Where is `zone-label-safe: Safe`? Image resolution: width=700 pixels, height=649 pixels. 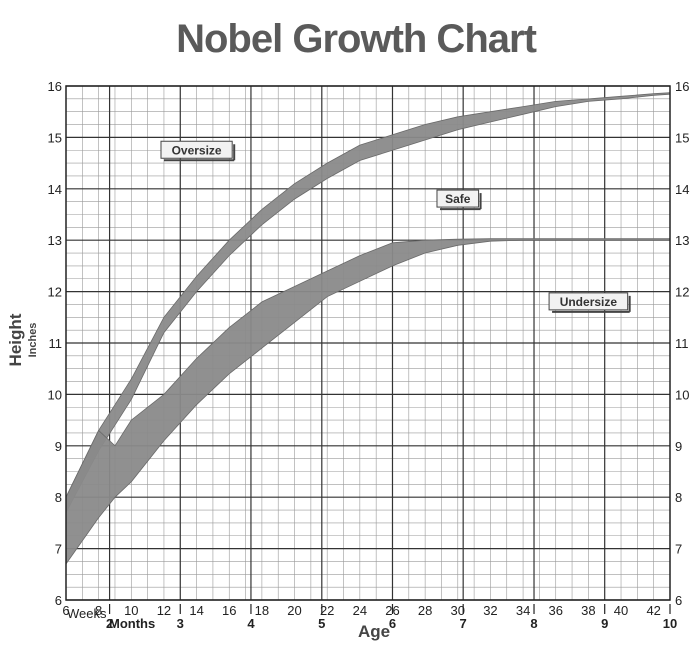 zone-label-safe: Safe is located at coordinates (459, 200).